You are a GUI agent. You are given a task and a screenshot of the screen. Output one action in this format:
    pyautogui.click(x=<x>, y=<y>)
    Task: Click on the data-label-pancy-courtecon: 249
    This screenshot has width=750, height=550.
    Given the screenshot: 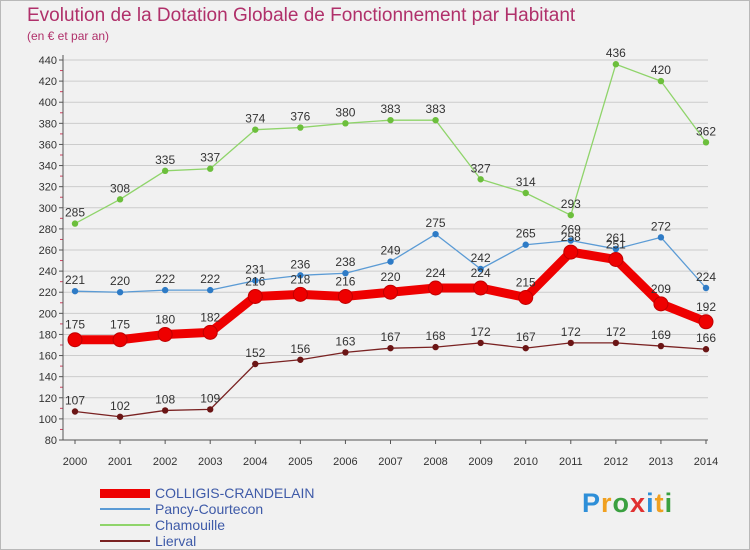 What is the action you would take?
    pyautogui.click(x=390, y=251)
    